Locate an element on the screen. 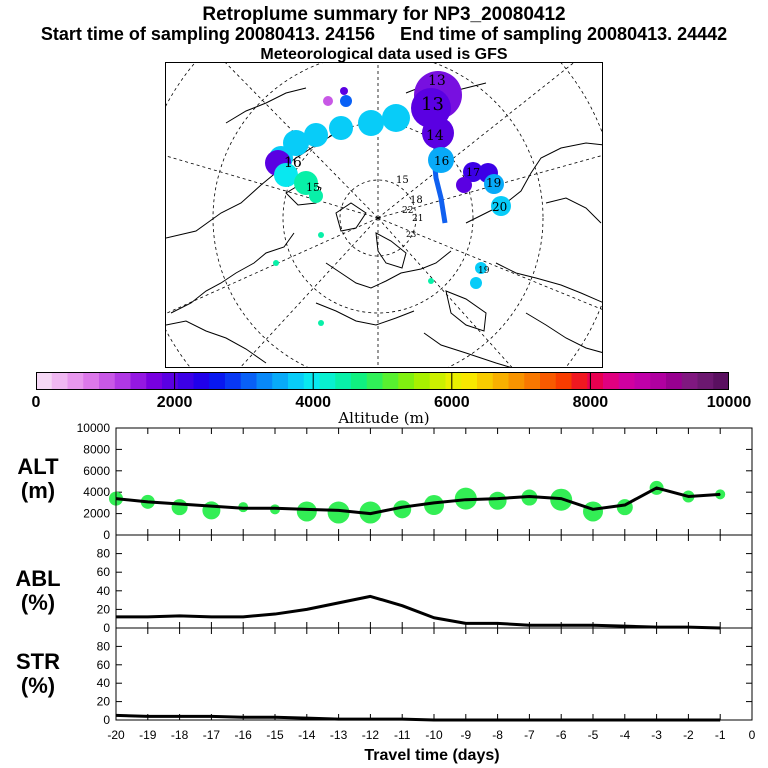 This screenshot has height=768, width=768. colorbar-frame is located at coordinates (382, 381).